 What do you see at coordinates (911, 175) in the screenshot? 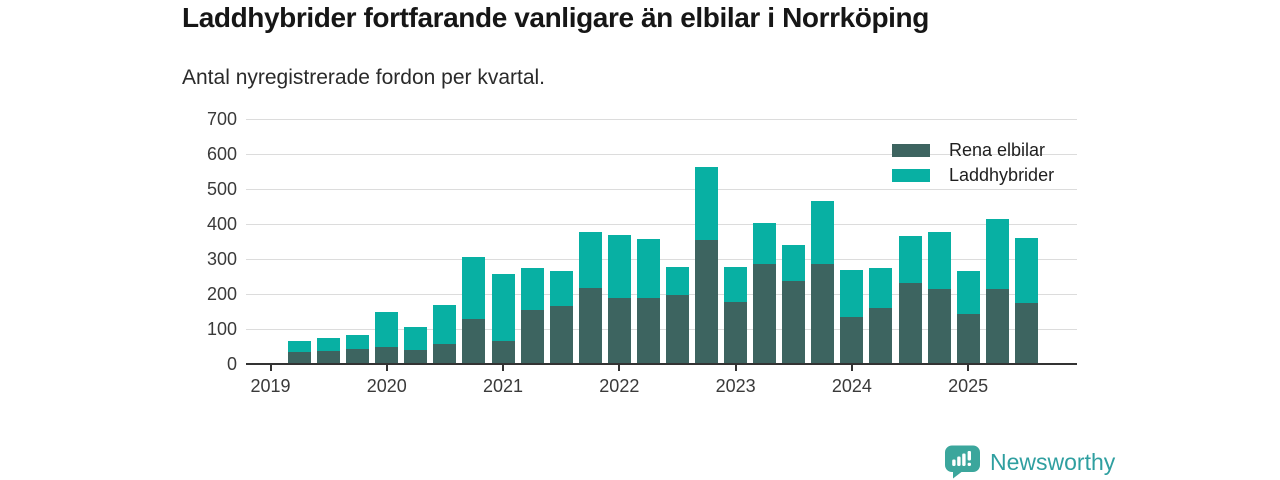
I see `legend-swatch-laddhybrider` at bounding box center [911, 175].